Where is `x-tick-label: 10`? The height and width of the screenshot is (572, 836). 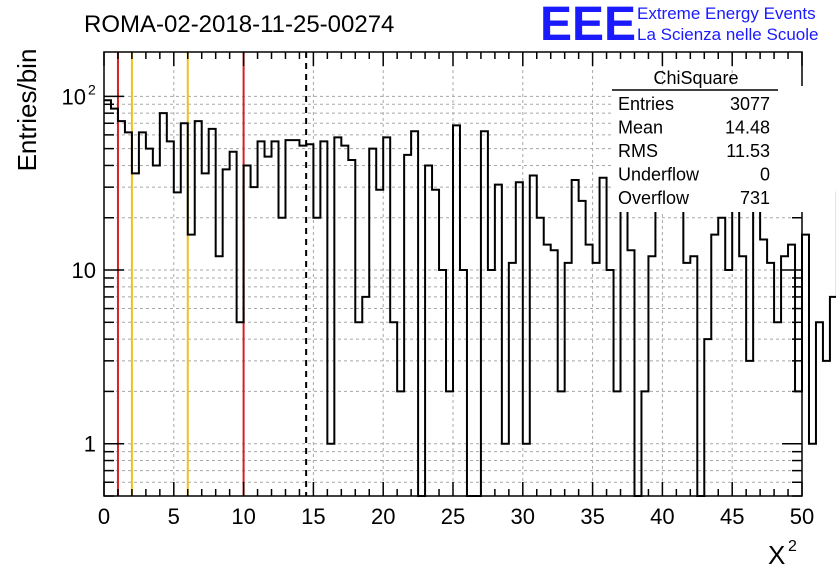 x-tick-label: 10 is located at coordinates (243, 516).